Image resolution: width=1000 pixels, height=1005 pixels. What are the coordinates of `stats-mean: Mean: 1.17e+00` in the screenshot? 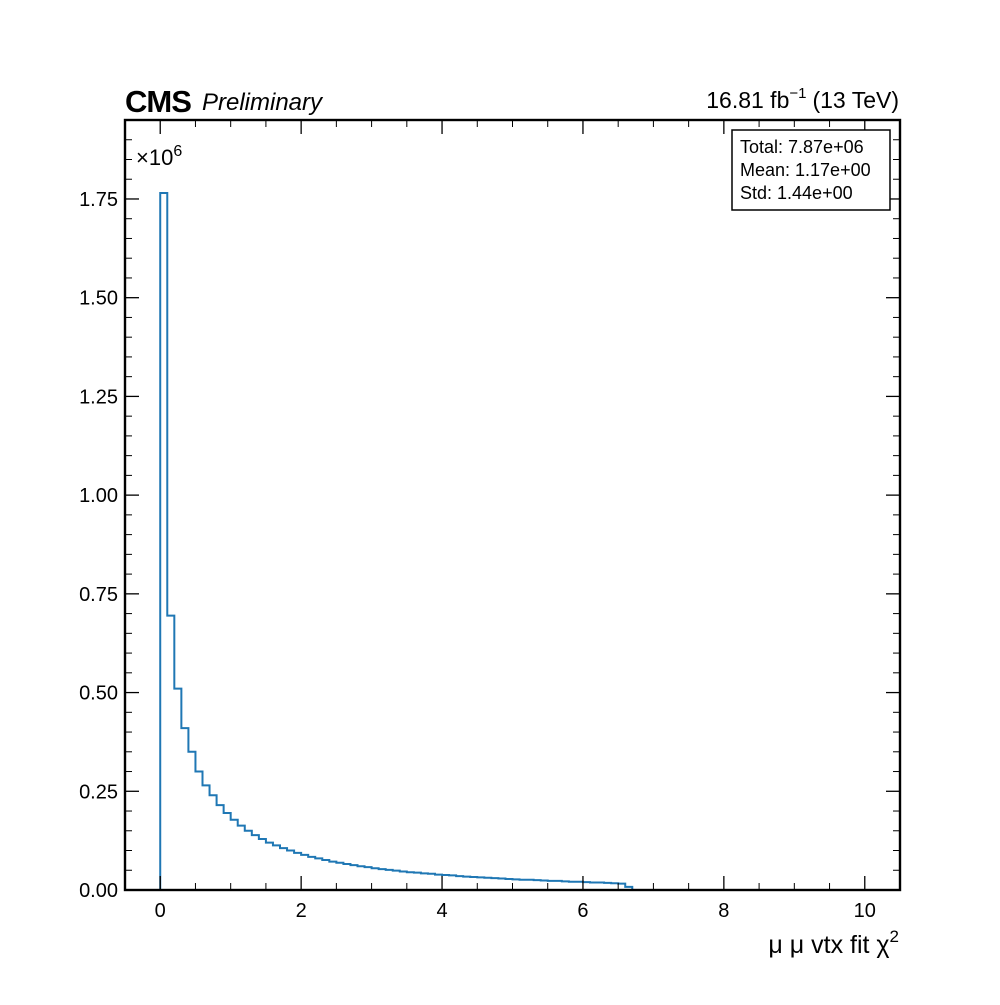 It's located at (805, 170).